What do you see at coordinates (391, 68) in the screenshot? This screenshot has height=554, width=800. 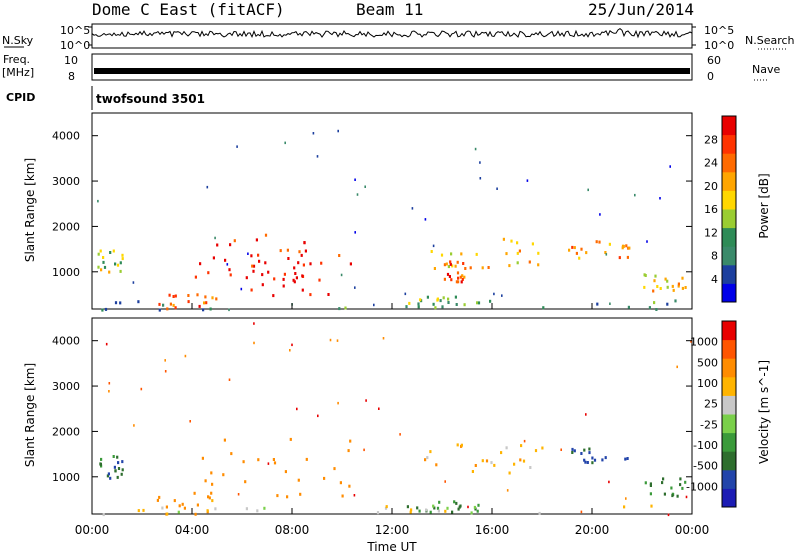 I see `freq-panel: Freq. [MHz] 10 8 60 0 Nave` at bounding box center [391, 68].